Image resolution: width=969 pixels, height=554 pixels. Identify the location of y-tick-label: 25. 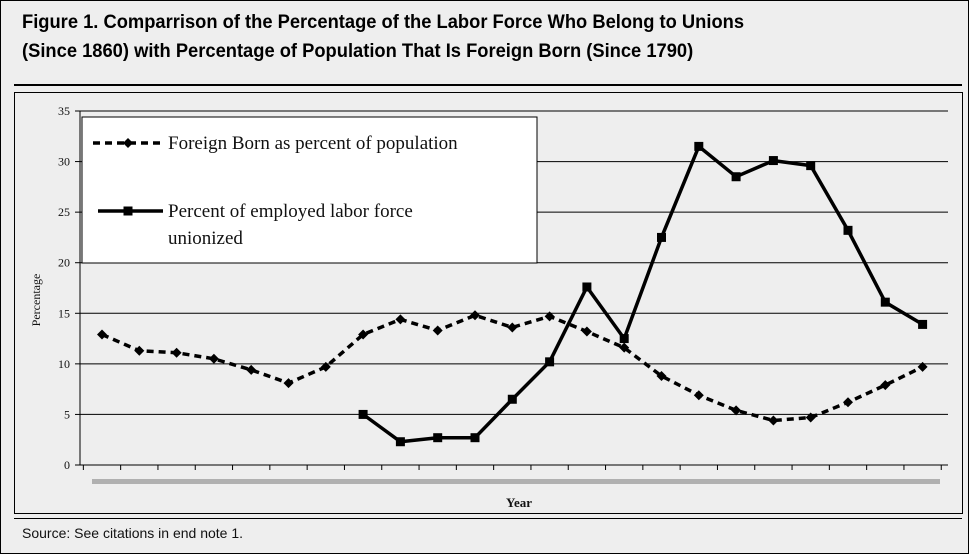
(64, 212).